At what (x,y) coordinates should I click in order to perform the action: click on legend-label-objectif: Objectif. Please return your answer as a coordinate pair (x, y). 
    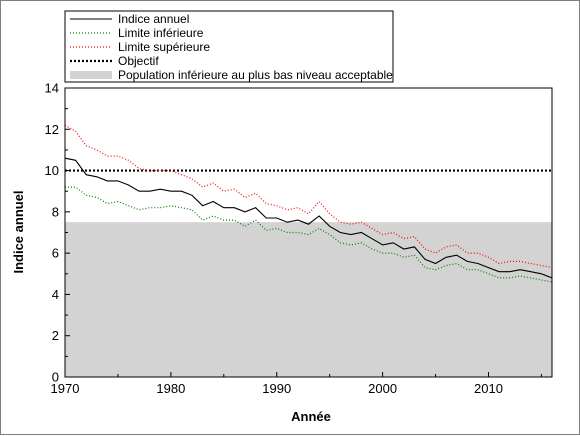
    Looking at the image, I should click on (138, 61).